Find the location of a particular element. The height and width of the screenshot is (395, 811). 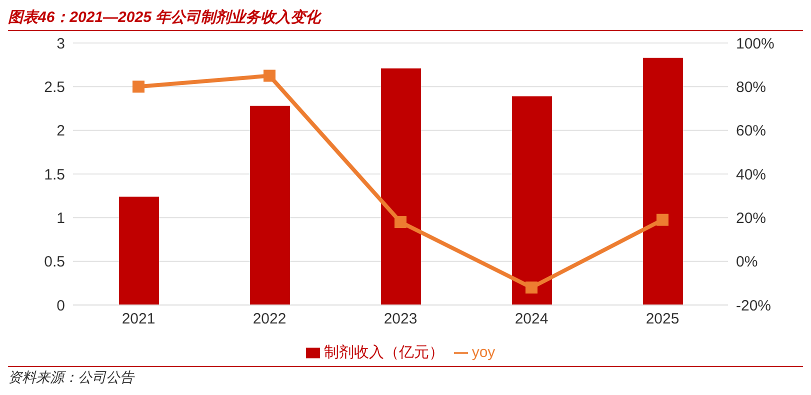

y-tick-label: 3 is located at coordinates (60, 43).